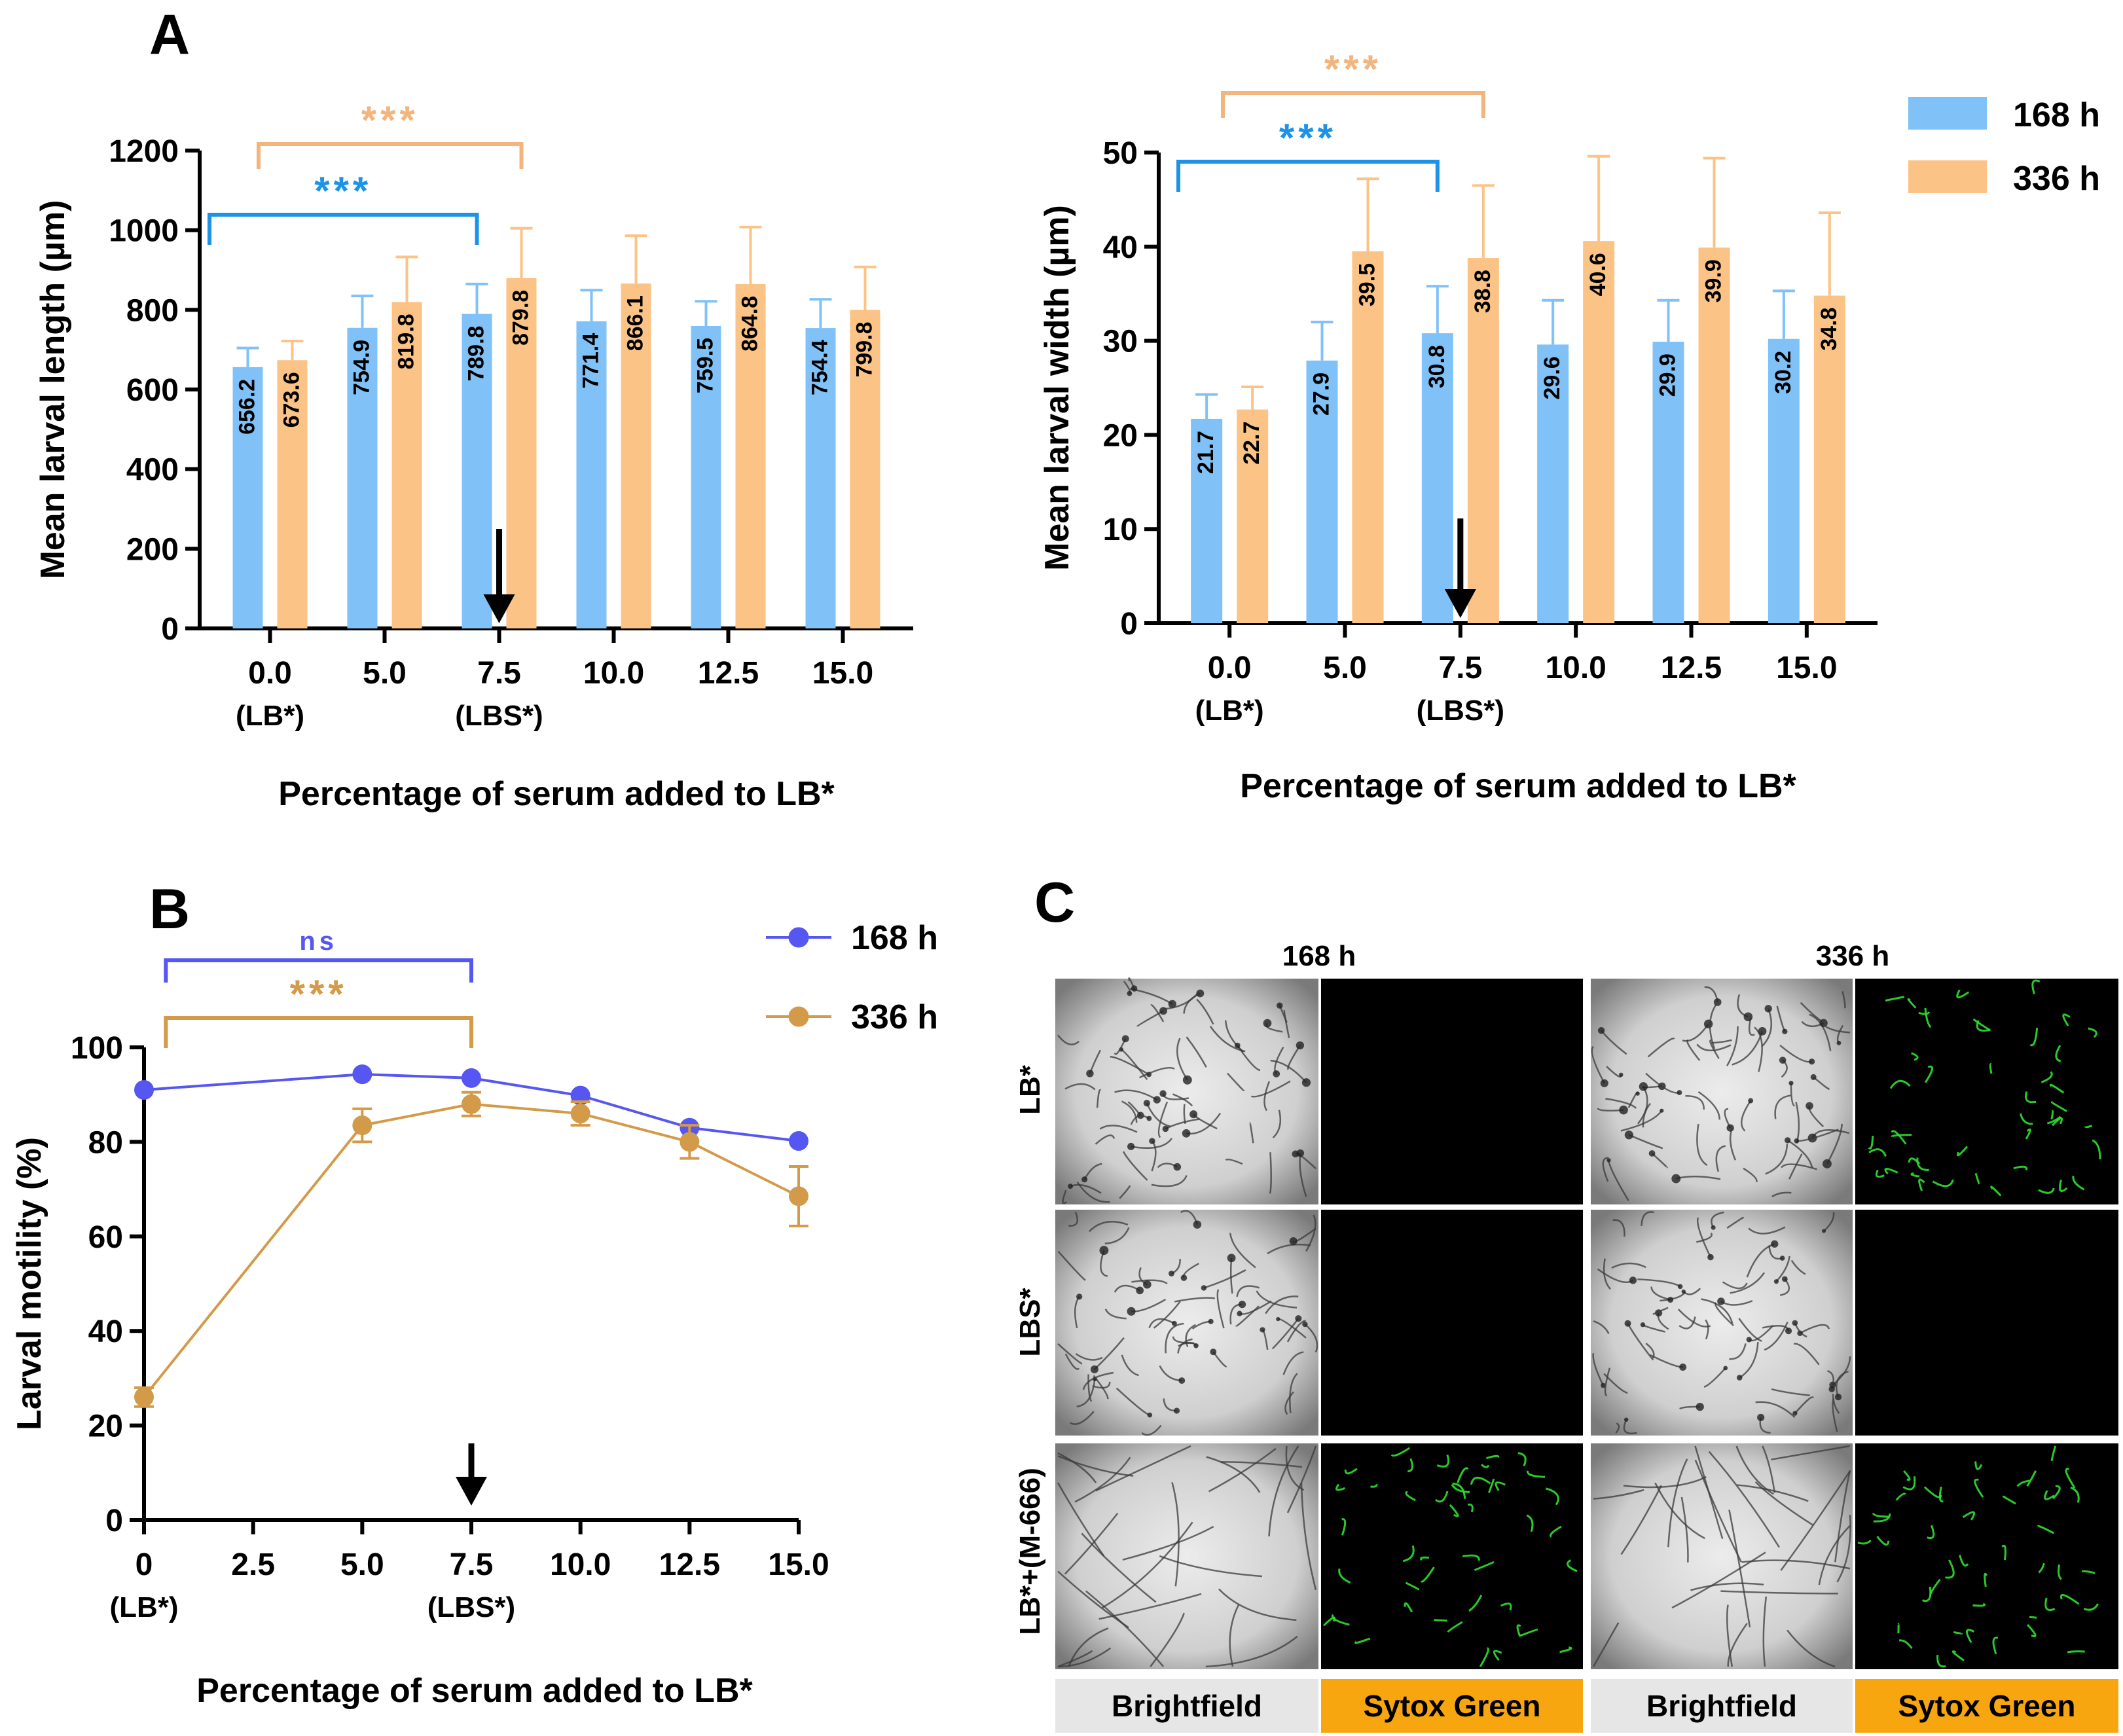 Image resolution: width=2123 pixels, height=1736 pixels. I want to click on y-tick-label: 30, so click(1120, 342).